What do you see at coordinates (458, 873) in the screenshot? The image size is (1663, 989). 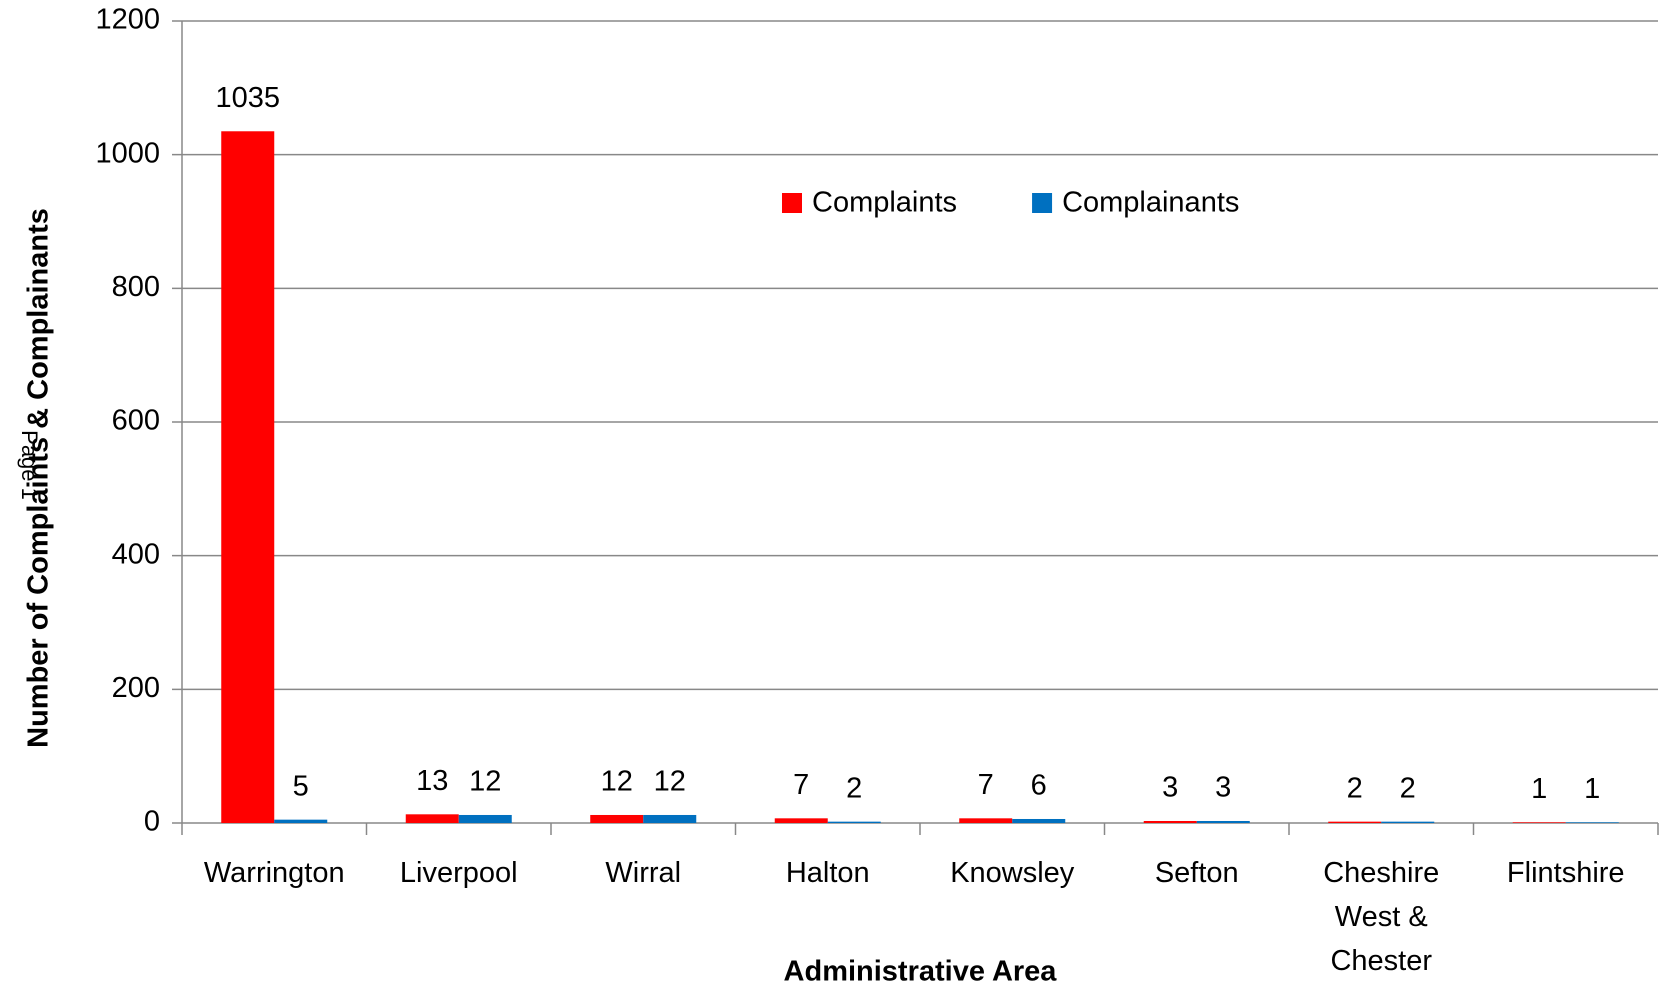 I see `x-tick-label: Liverpool` at bounding box center [458, 873].